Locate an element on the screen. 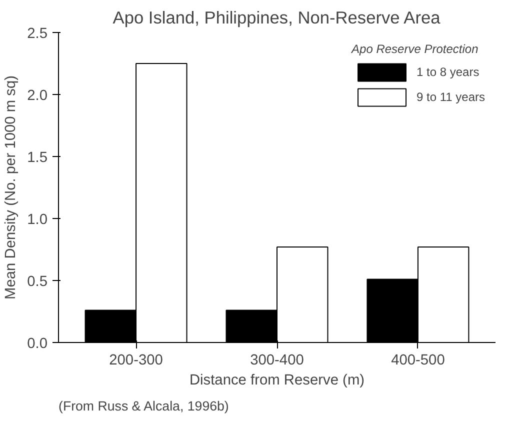 The width and height of the screenshot is (508, 424). y-tick-label: 0.5 is located at coordinates (37, 282).